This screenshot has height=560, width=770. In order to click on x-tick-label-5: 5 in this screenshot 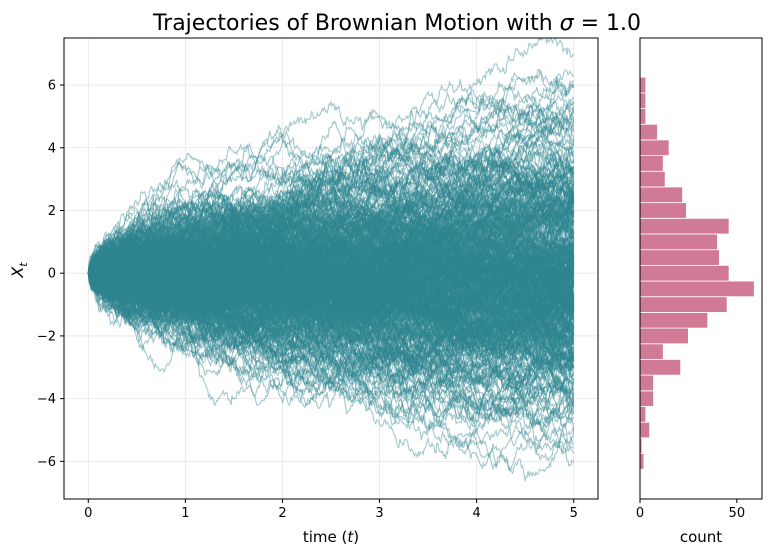, I will do `click(574, 513)`.